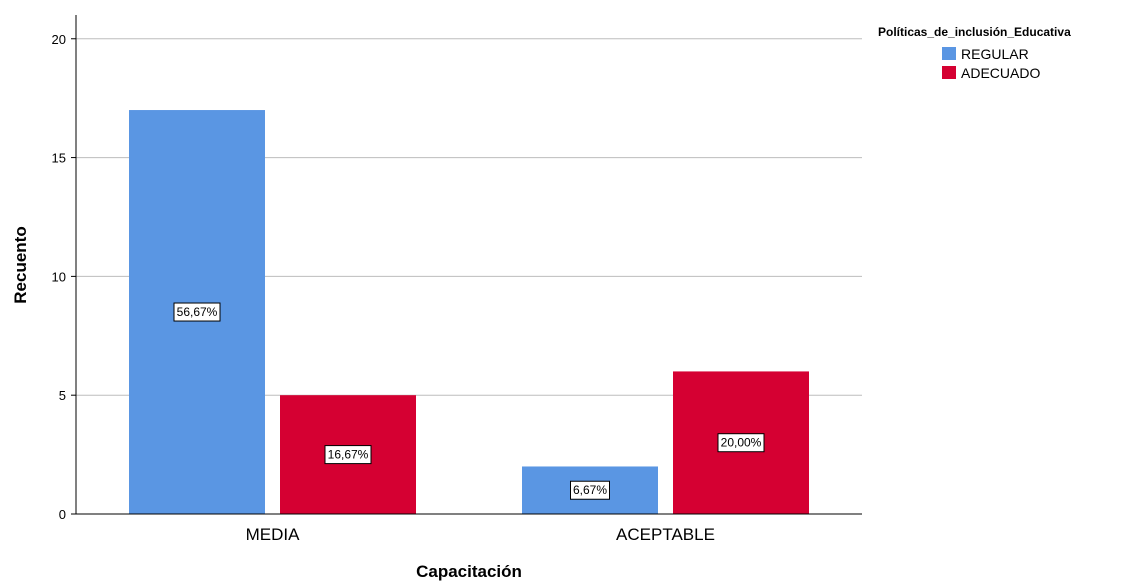 The height and width of the screenshot is (582, 1127). What do you see at coordinates (1000, 73) in the screenshot?
I see `legend-label-adecuado: ADECUADO` at bounding box center [1000, 73].